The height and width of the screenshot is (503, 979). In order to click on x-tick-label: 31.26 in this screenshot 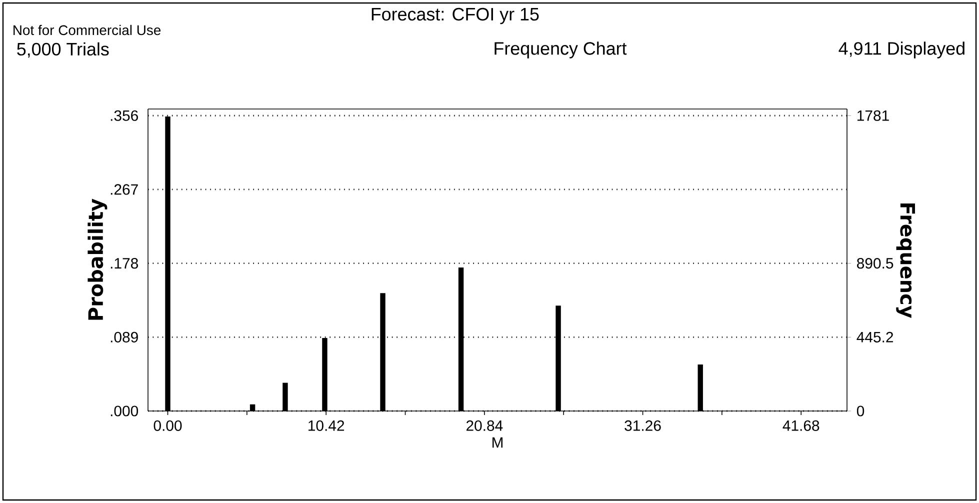, I will do `click(642, 425)`.